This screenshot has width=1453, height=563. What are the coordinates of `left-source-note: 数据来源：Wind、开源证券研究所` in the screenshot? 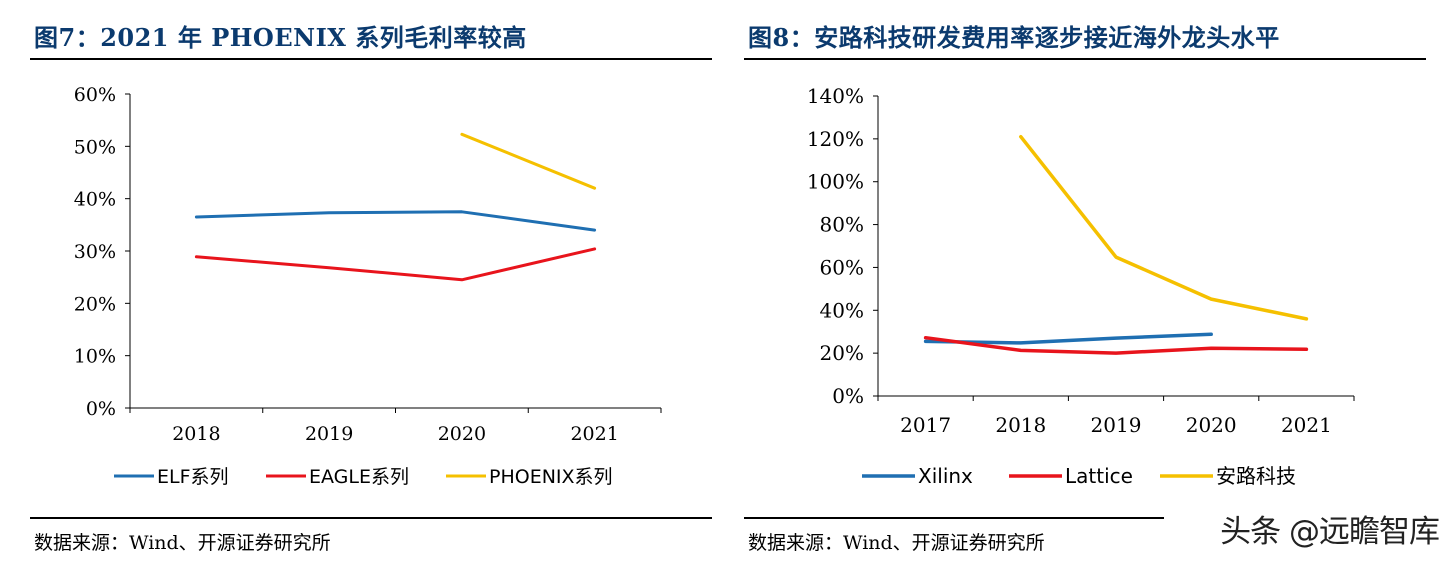 It's located at (182, 543).